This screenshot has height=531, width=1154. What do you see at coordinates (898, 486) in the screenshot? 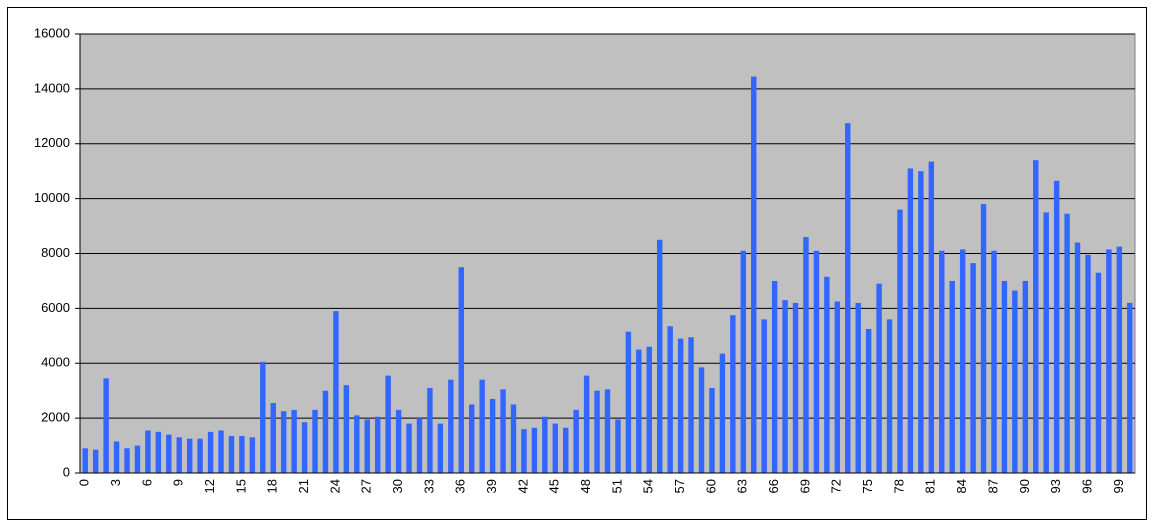
I see `x-tick-label: 78` at bounding box center [898, 486].